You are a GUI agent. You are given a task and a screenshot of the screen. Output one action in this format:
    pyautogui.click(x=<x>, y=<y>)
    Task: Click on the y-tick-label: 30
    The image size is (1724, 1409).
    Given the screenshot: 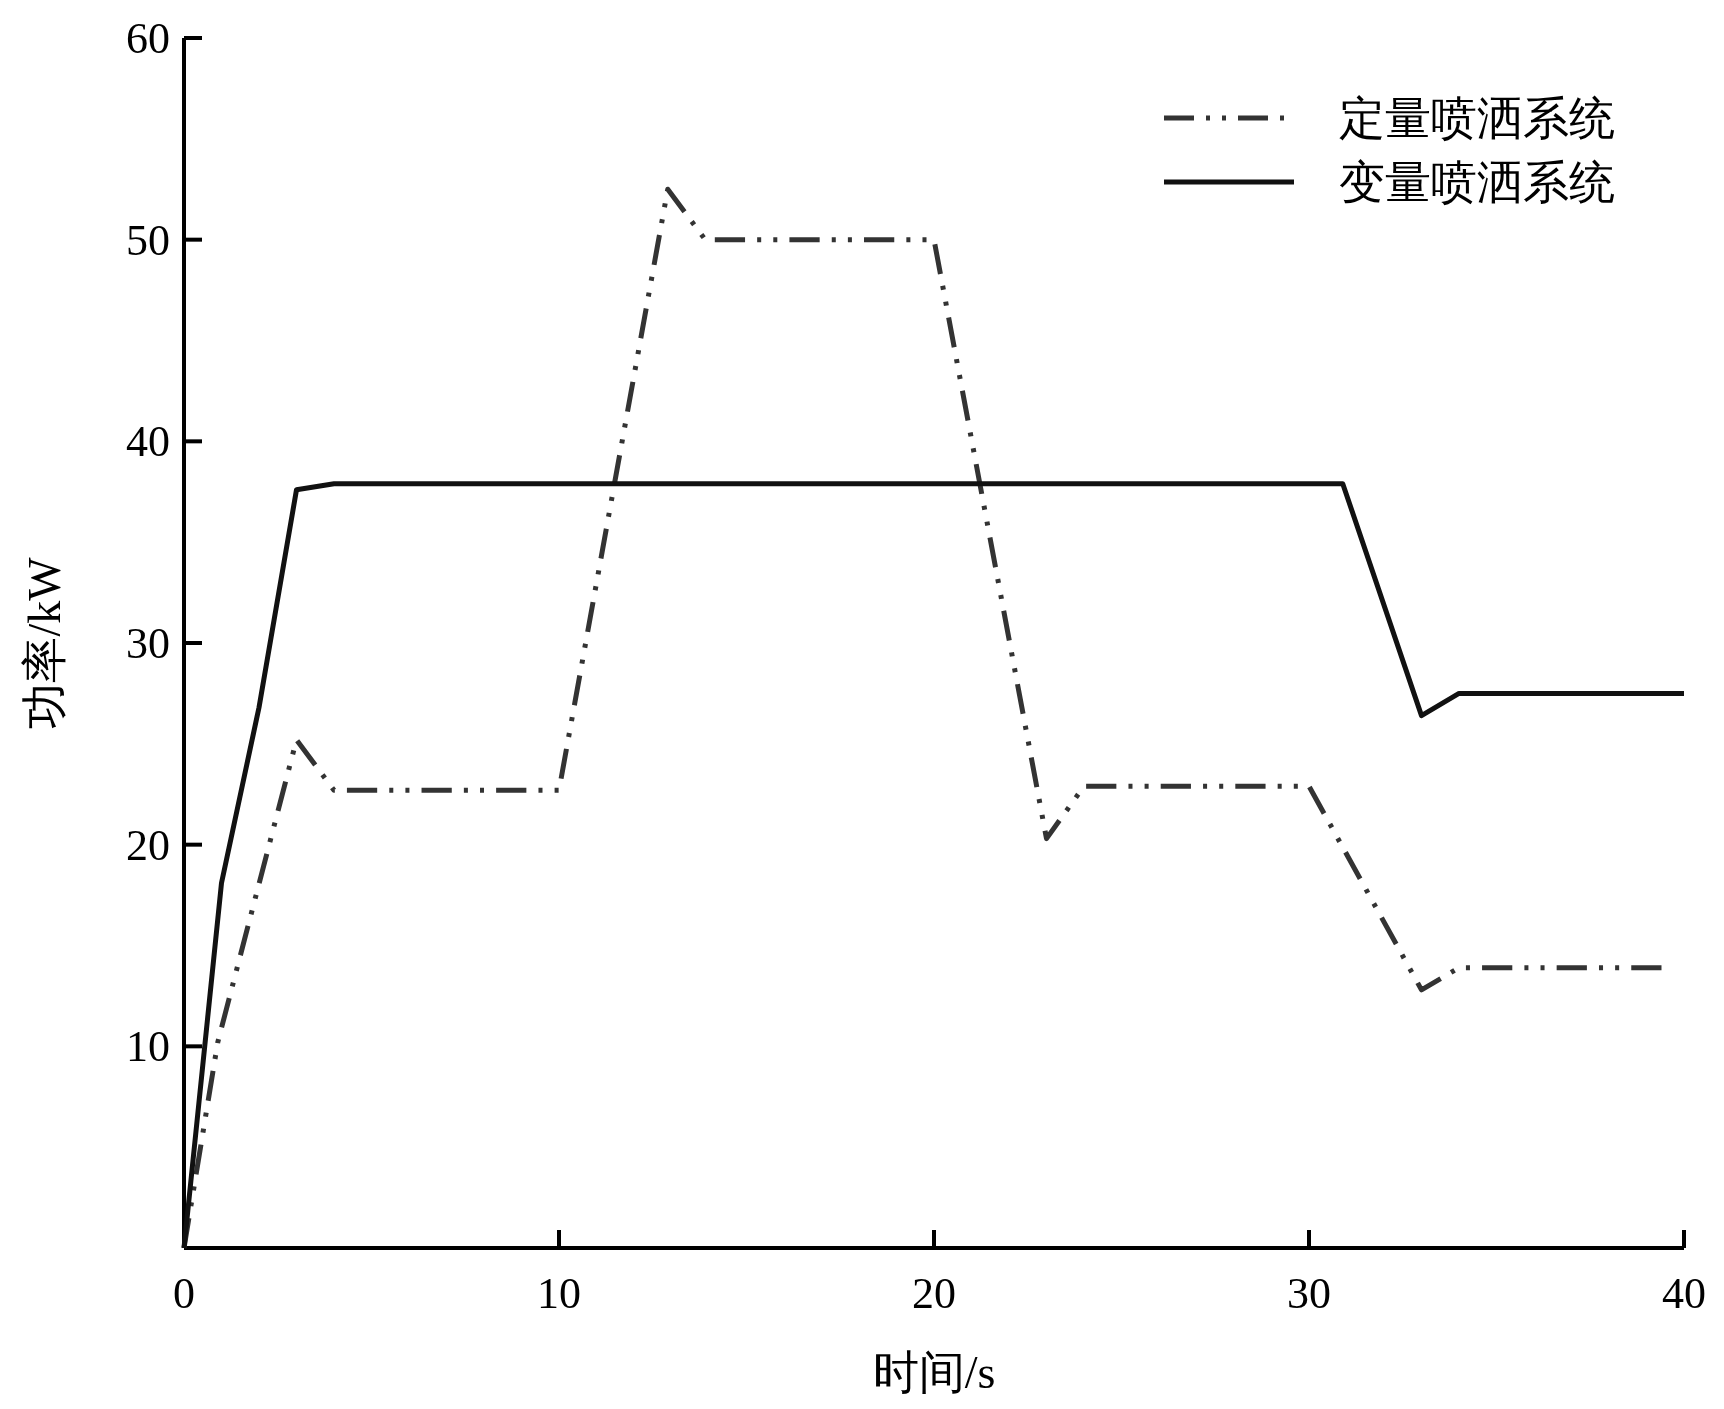 What is the action you would take?
    pyautogui.click(x=148, y=643)
    